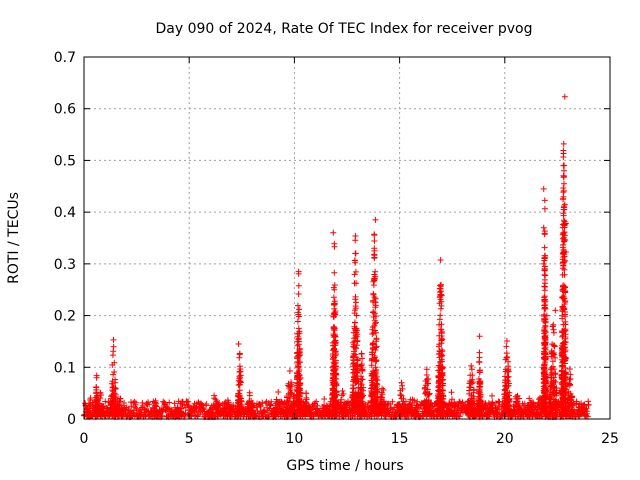  What do you see at coordinates (65, 368) in the screenshot?
I see `y-tick-label: 0.1` at bounding box center [65, 368].